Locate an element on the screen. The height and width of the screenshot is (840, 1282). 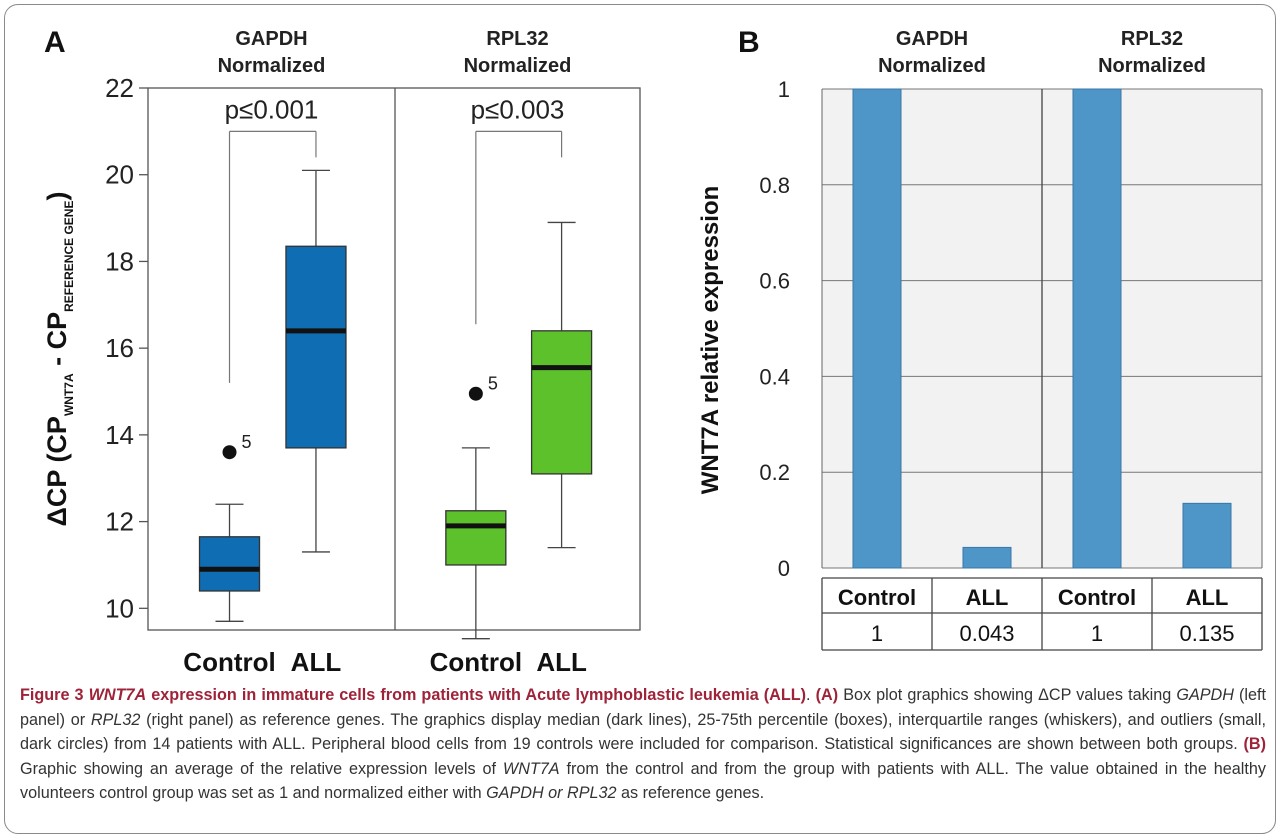
y-tick-label: 0.6 is located at coordinates (774, 281).